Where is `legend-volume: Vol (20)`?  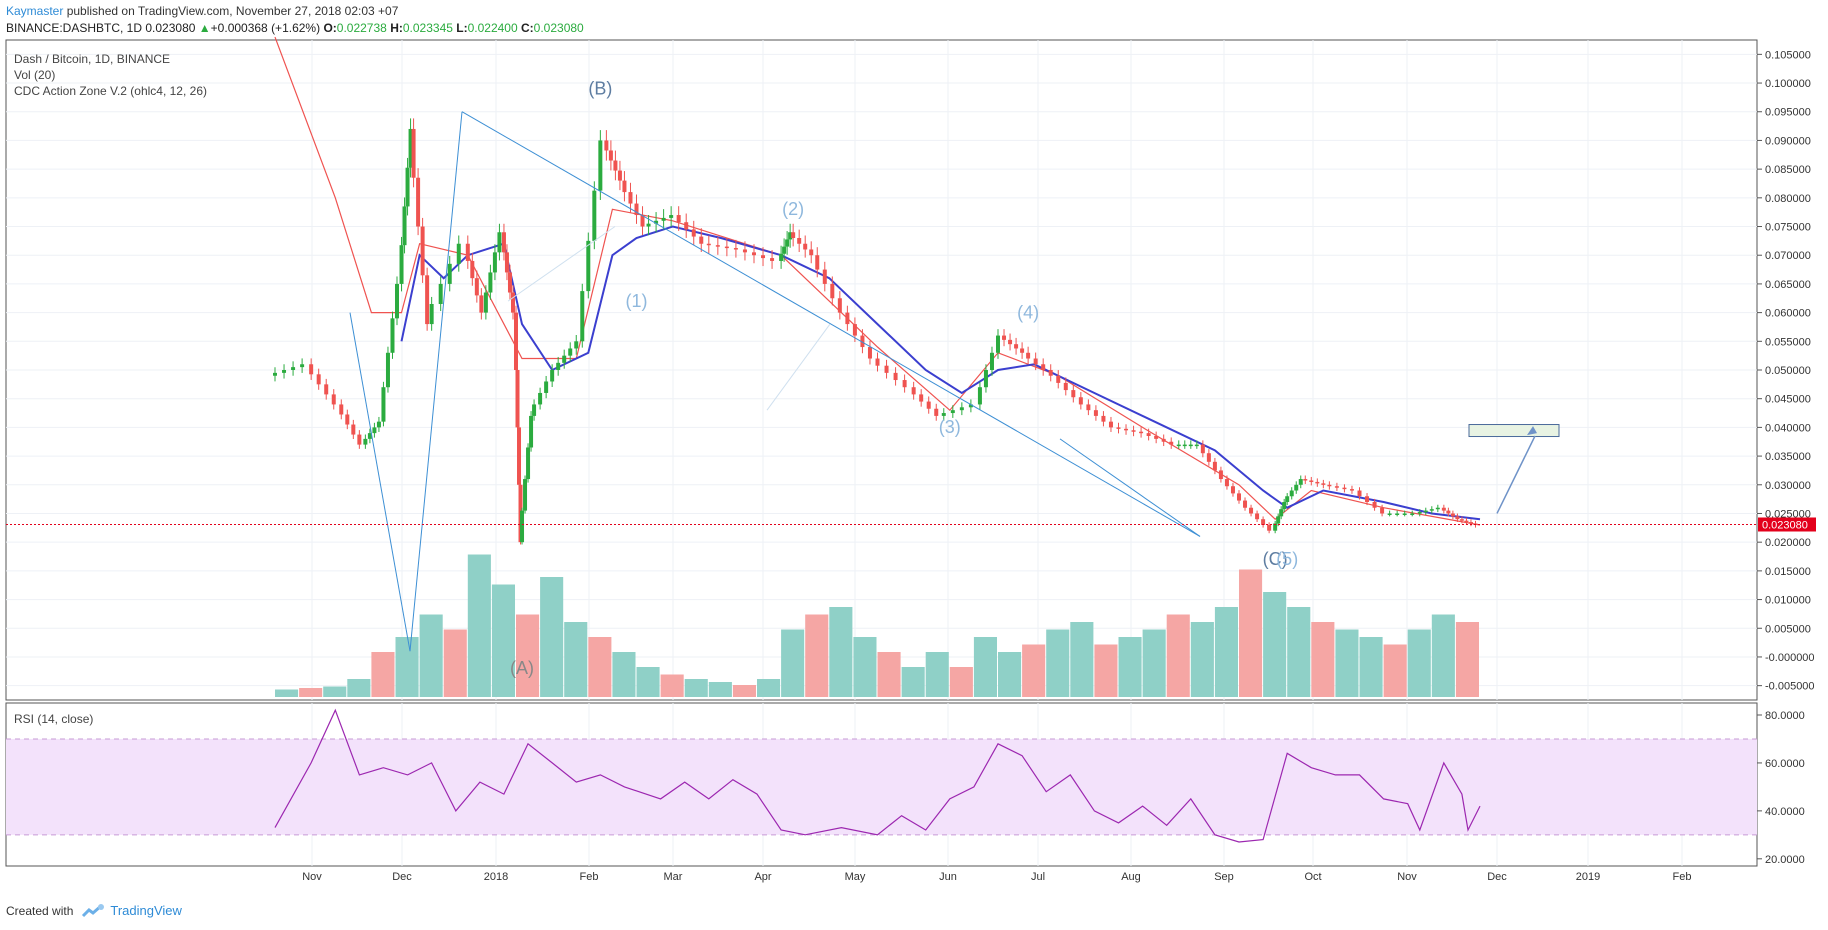 legend-volume: Vol (20) is located at coordinates (35, 75).